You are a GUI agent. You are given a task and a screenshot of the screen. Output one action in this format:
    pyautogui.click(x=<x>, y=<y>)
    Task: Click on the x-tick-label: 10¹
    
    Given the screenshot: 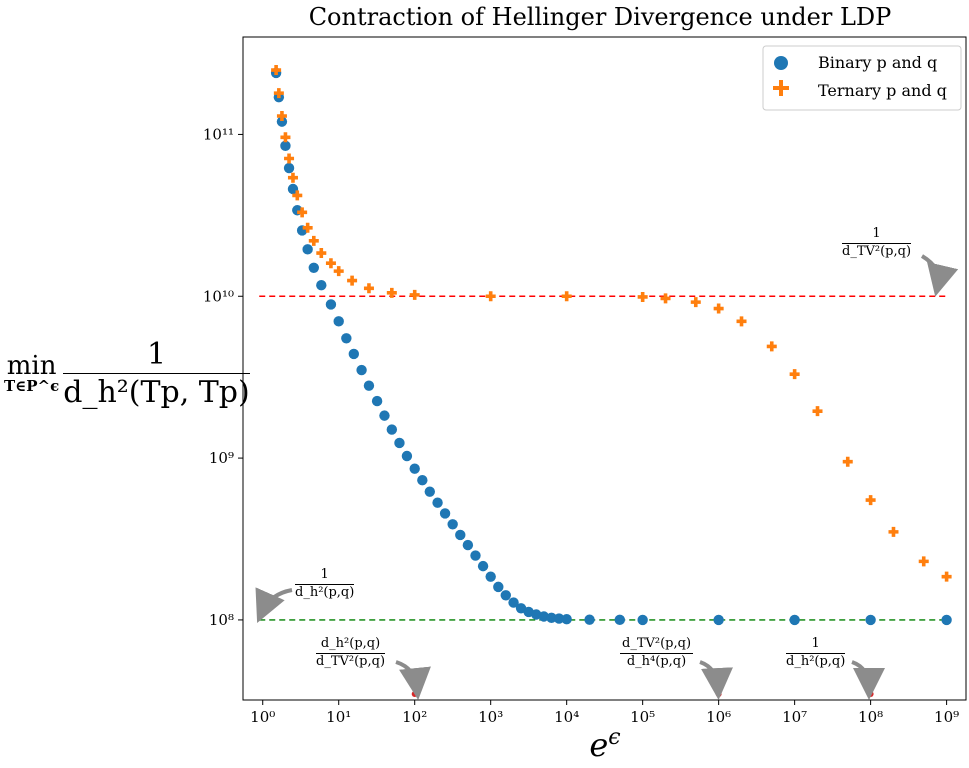 What is the action you would take?
    pyautogui.click(x=338, y=717)
    